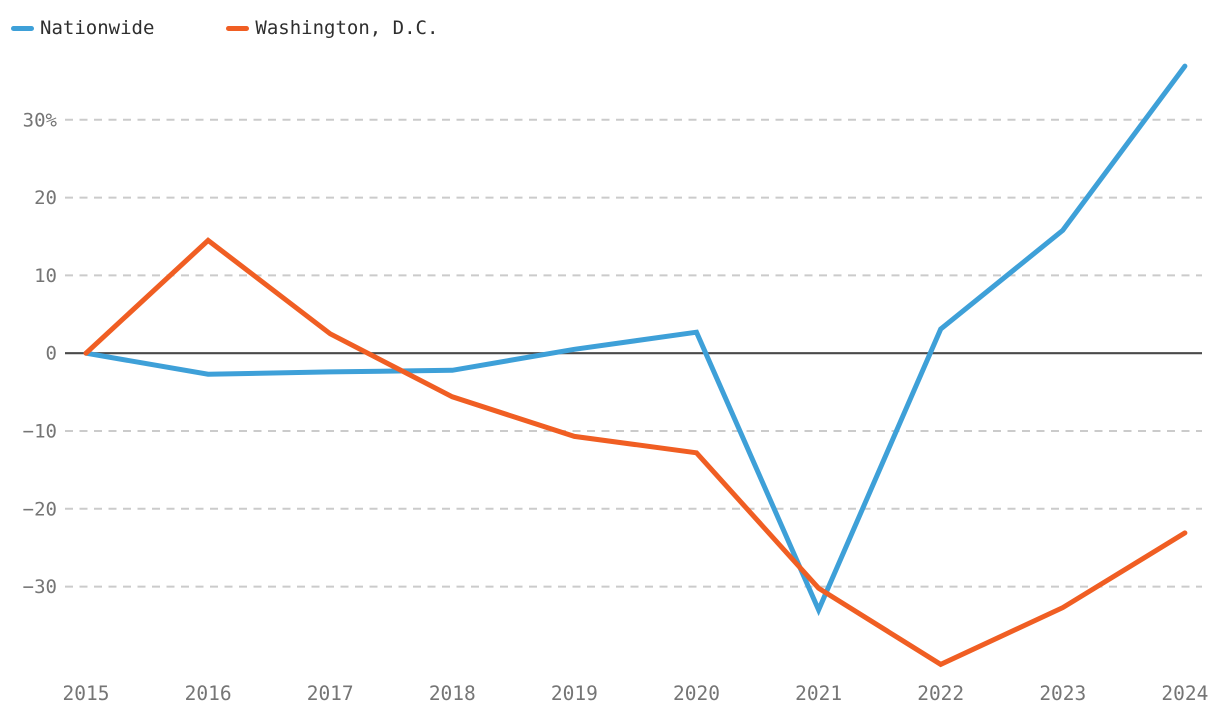 The height and width of the screenshot is (718, 1220). I want to click on y-axis-tick-label: −30, so click(40, 587).